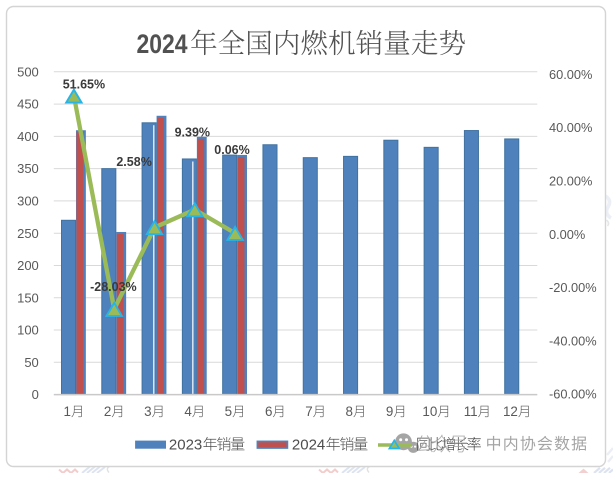 This screenshot has width=613, height=478. Describe the element at coordinates (28, 233) in the screenshot. I see `svg-text: 250` at that location.